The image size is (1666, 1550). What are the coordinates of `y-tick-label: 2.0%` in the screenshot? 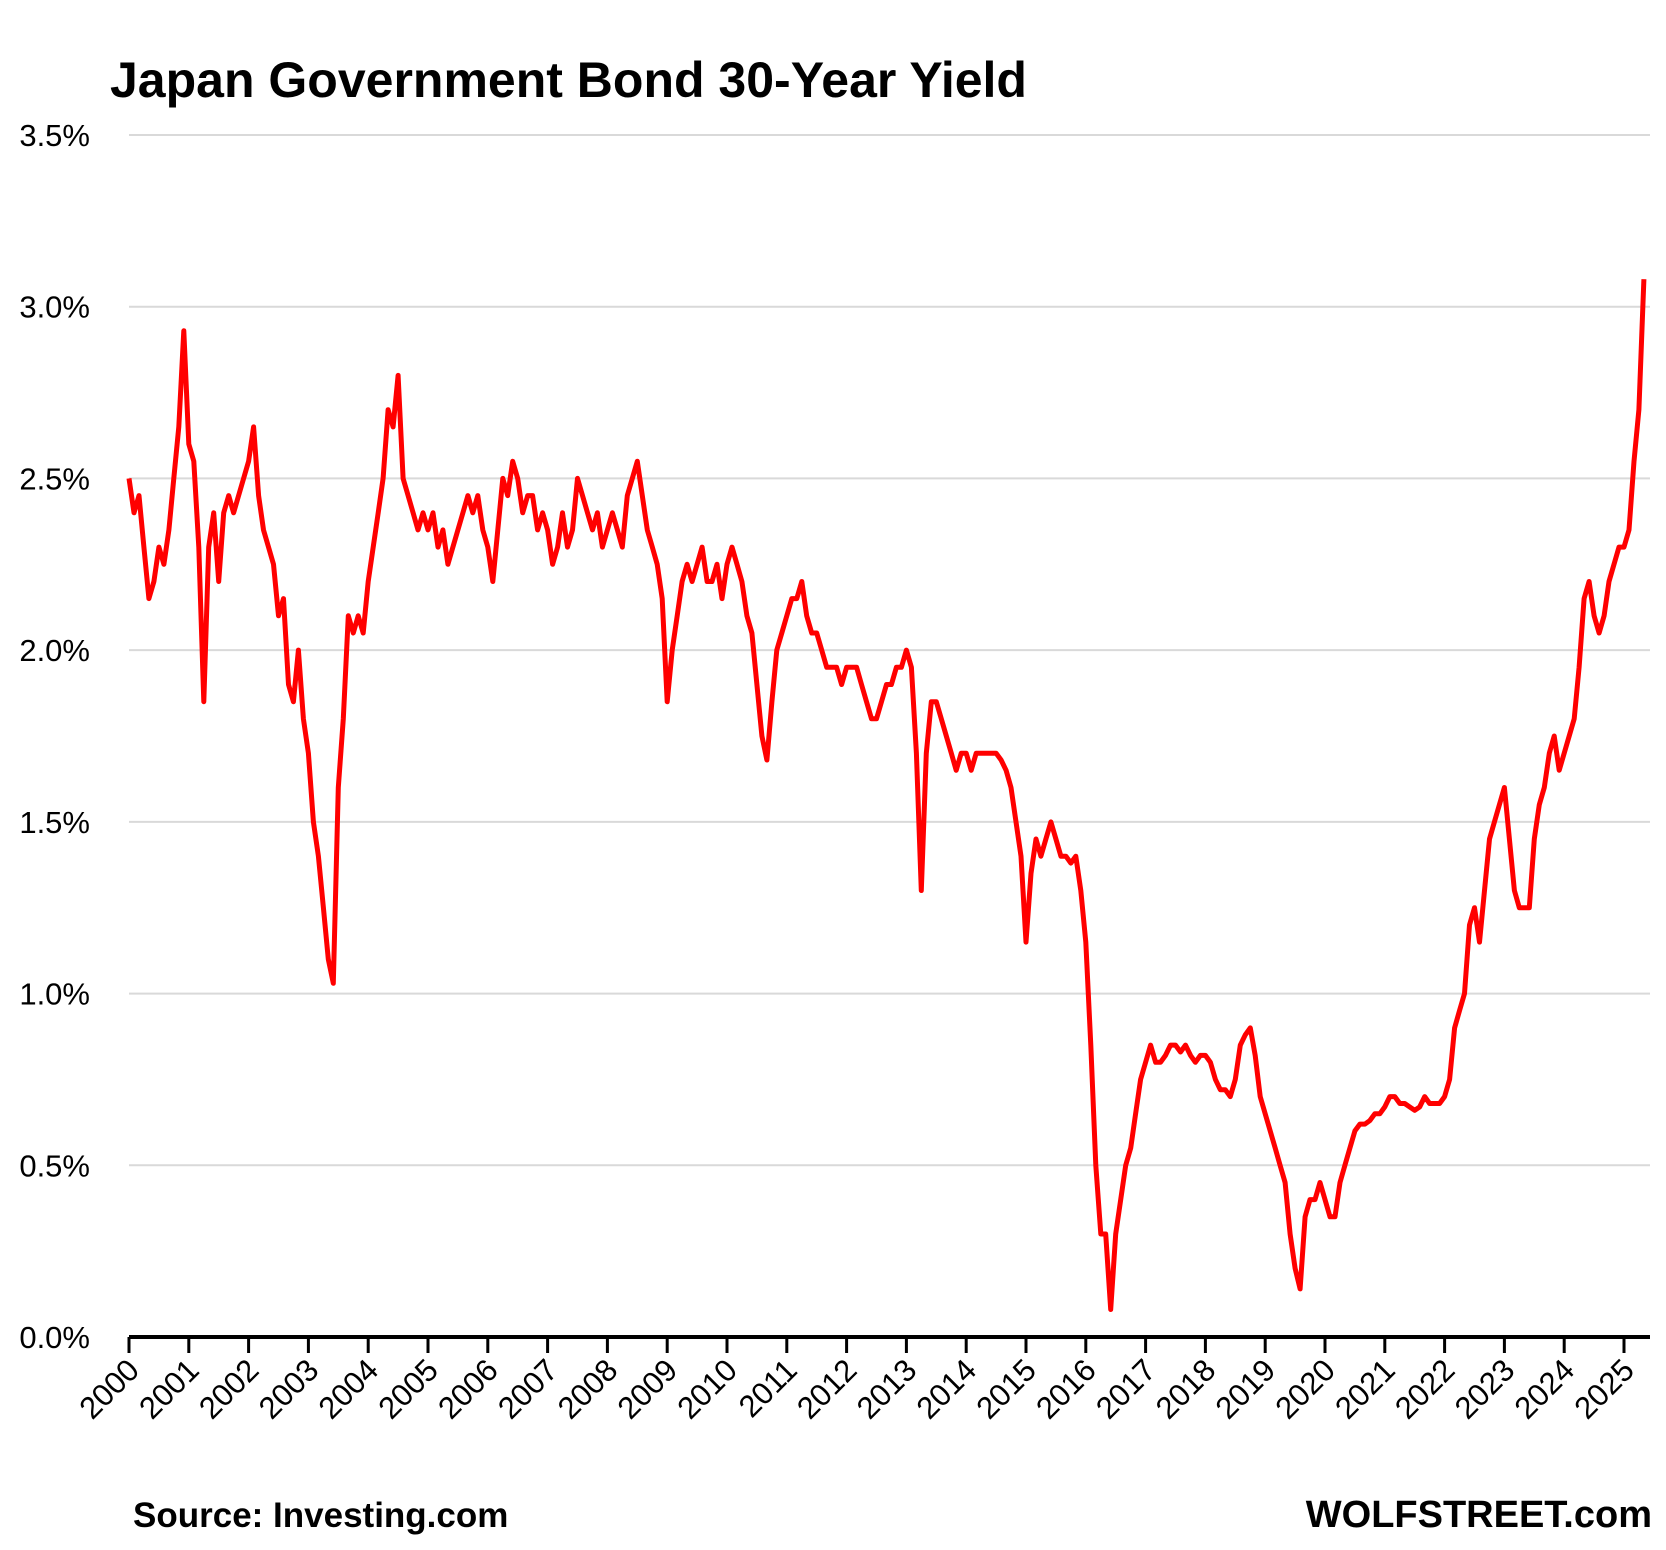 It's located at (54, 650).